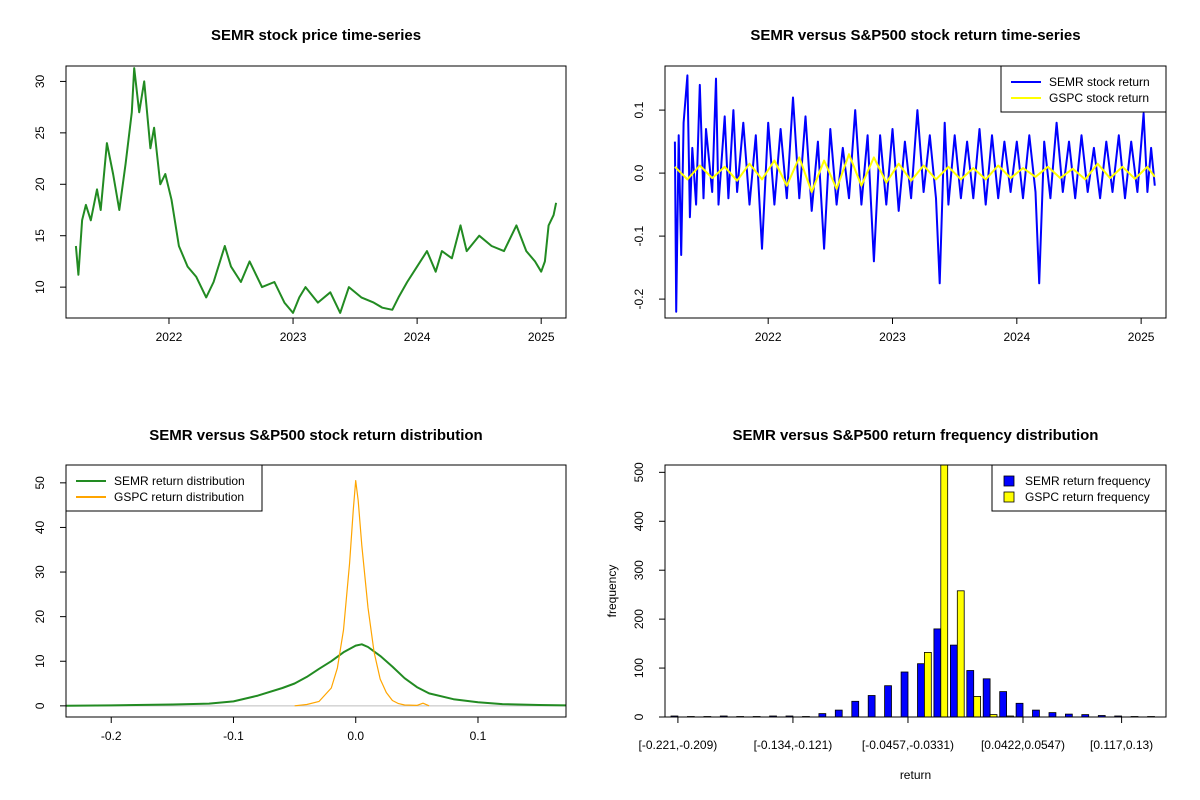 This screenshot has width=1200, height=800. Describe the element at coordinates (1087, 497) in the screenshot. I see `legend-label: GSPC return frequency` at that location.